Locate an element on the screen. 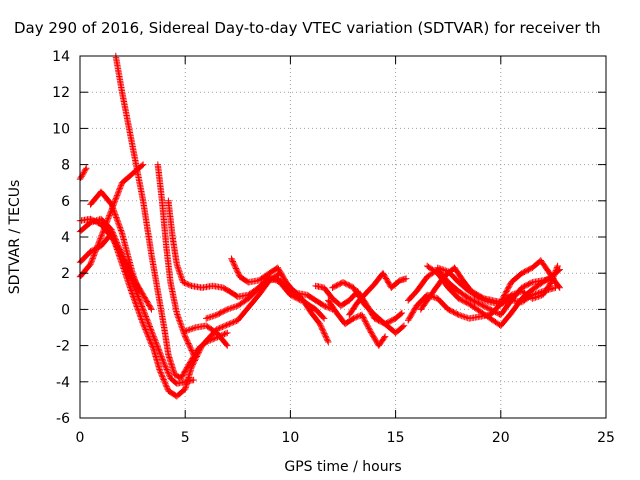 The height and width of the screenshot is (480, 640). series-15-markers is located at coordinates (368, 308).